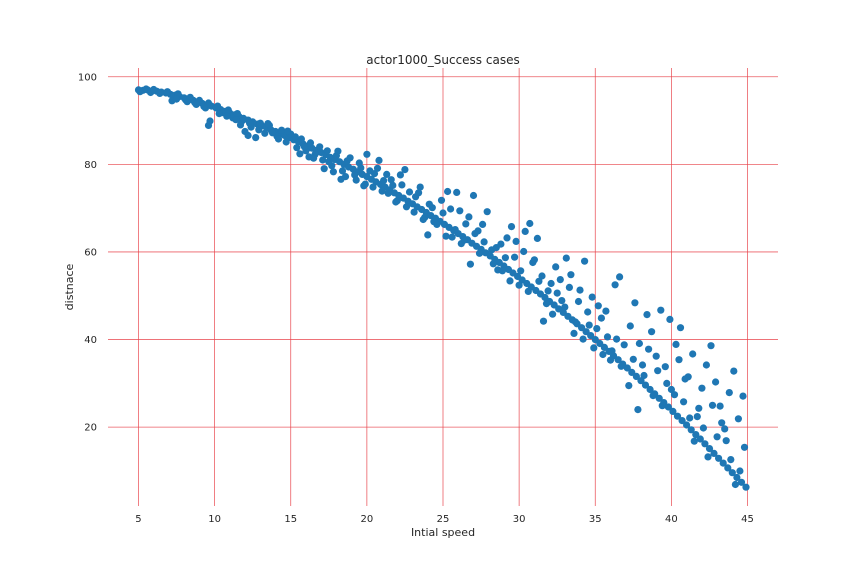 This screenshot has width=864, height=576. Describe the element at coordinates (90, 428) in the screenshot. I see `y-tick-label: 20` at that location.